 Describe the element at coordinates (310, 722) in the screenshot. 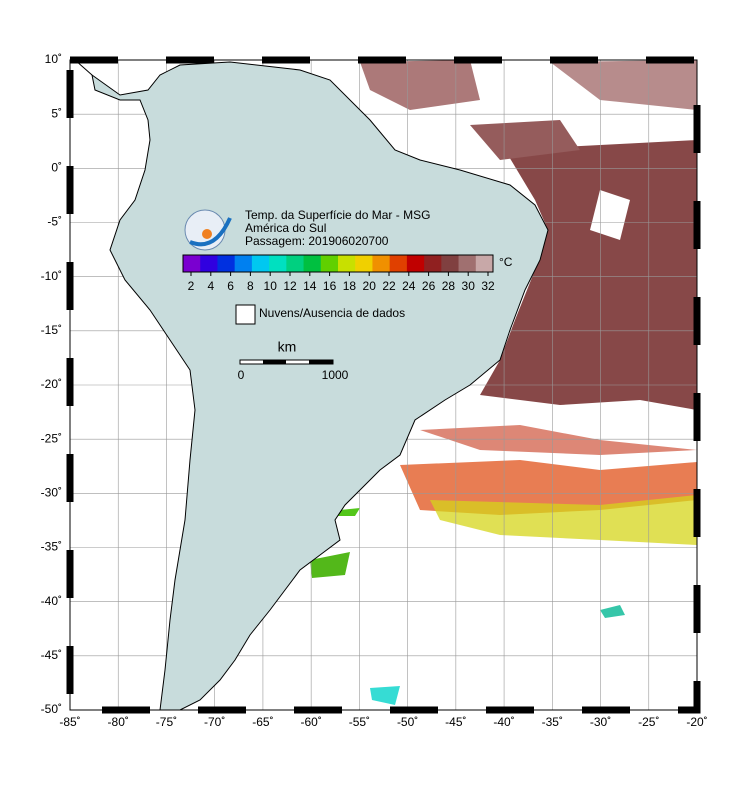

I see `lon-tick-label: -60˚` at that location.